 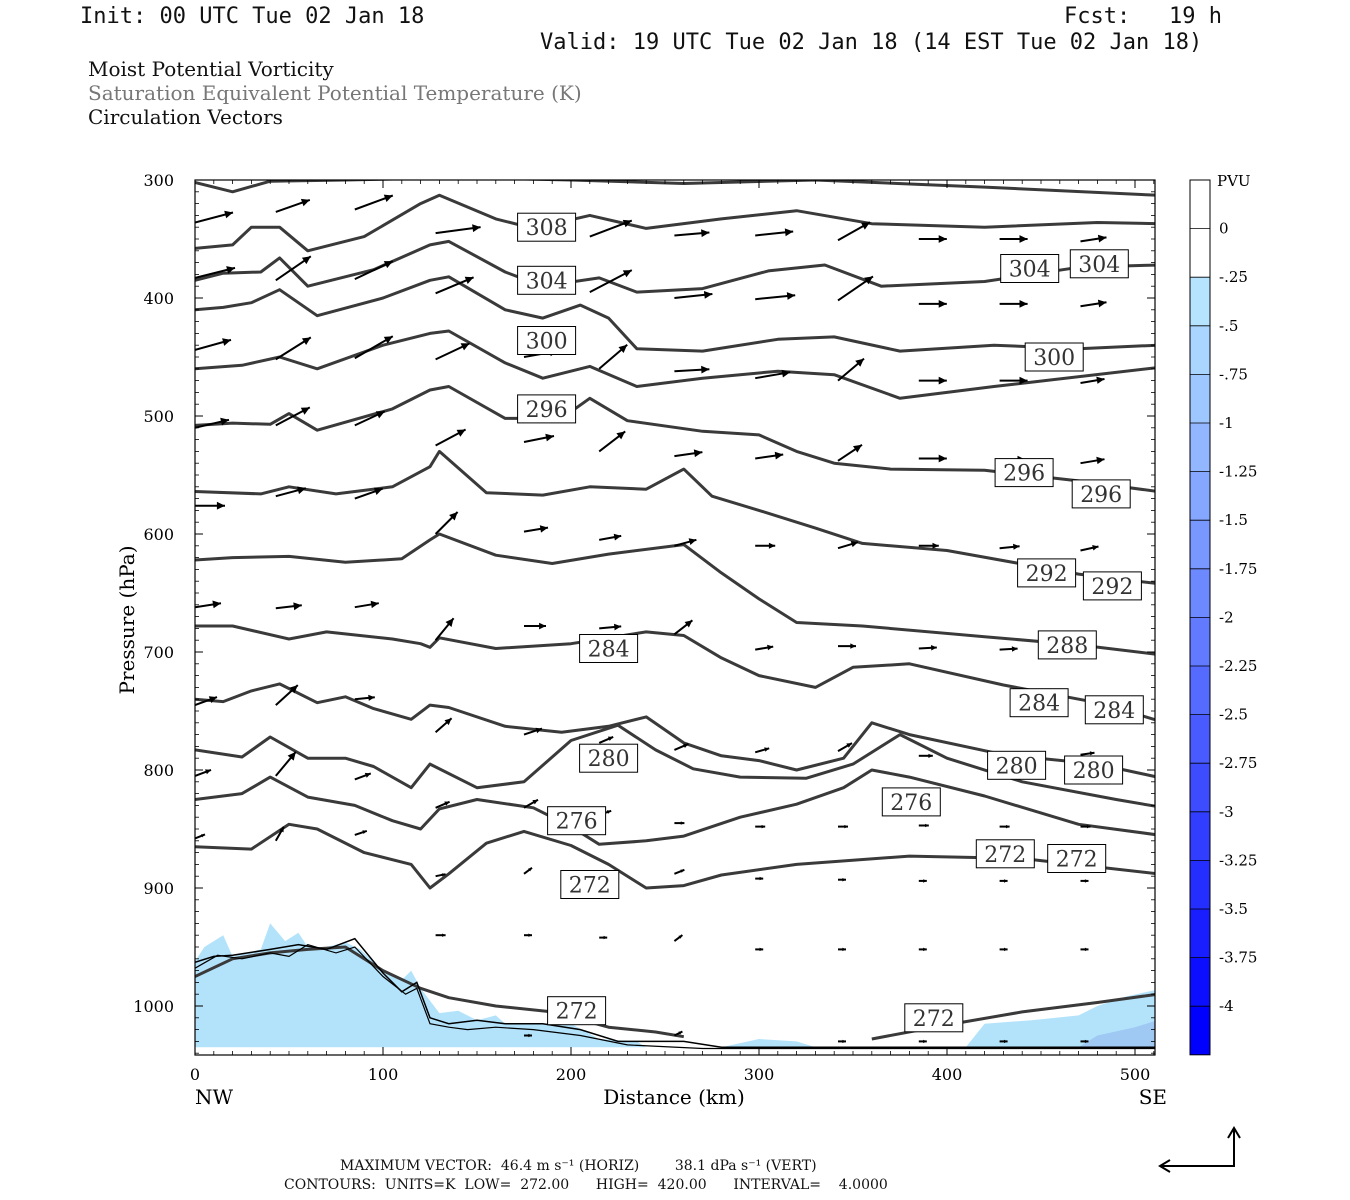 What do you see at coordinates (158, 534) in the screenshot?
I see `y-tick-label: 600` at bounding box center [158, 534].